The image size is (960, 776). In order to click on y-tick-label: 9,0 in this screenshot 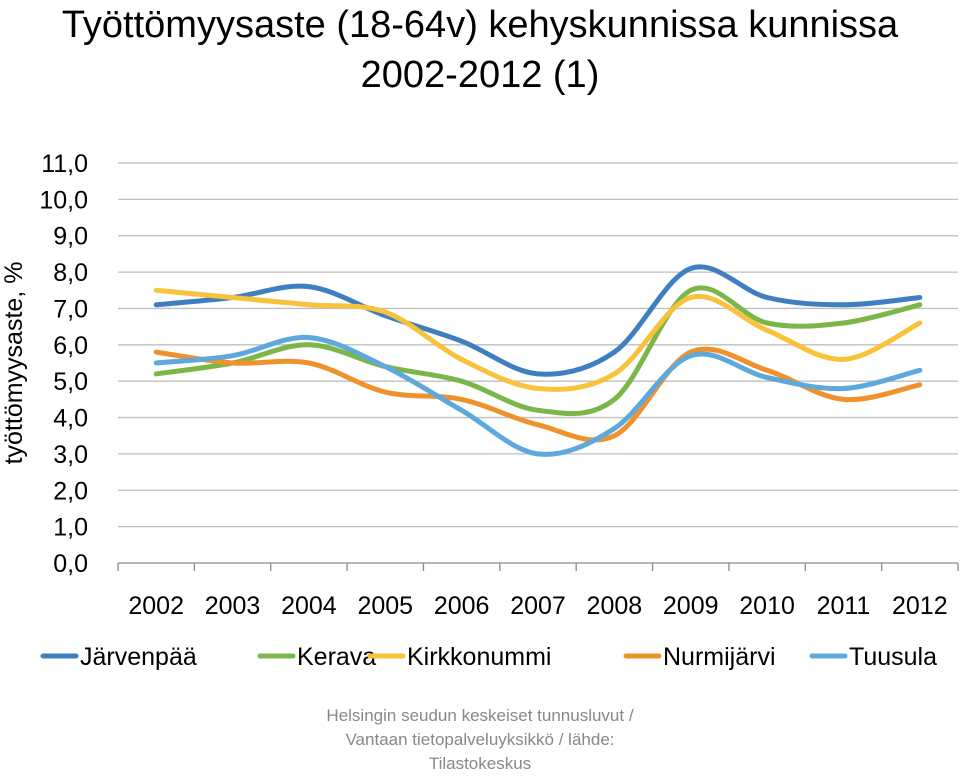, I will do `click(70, 237)`.